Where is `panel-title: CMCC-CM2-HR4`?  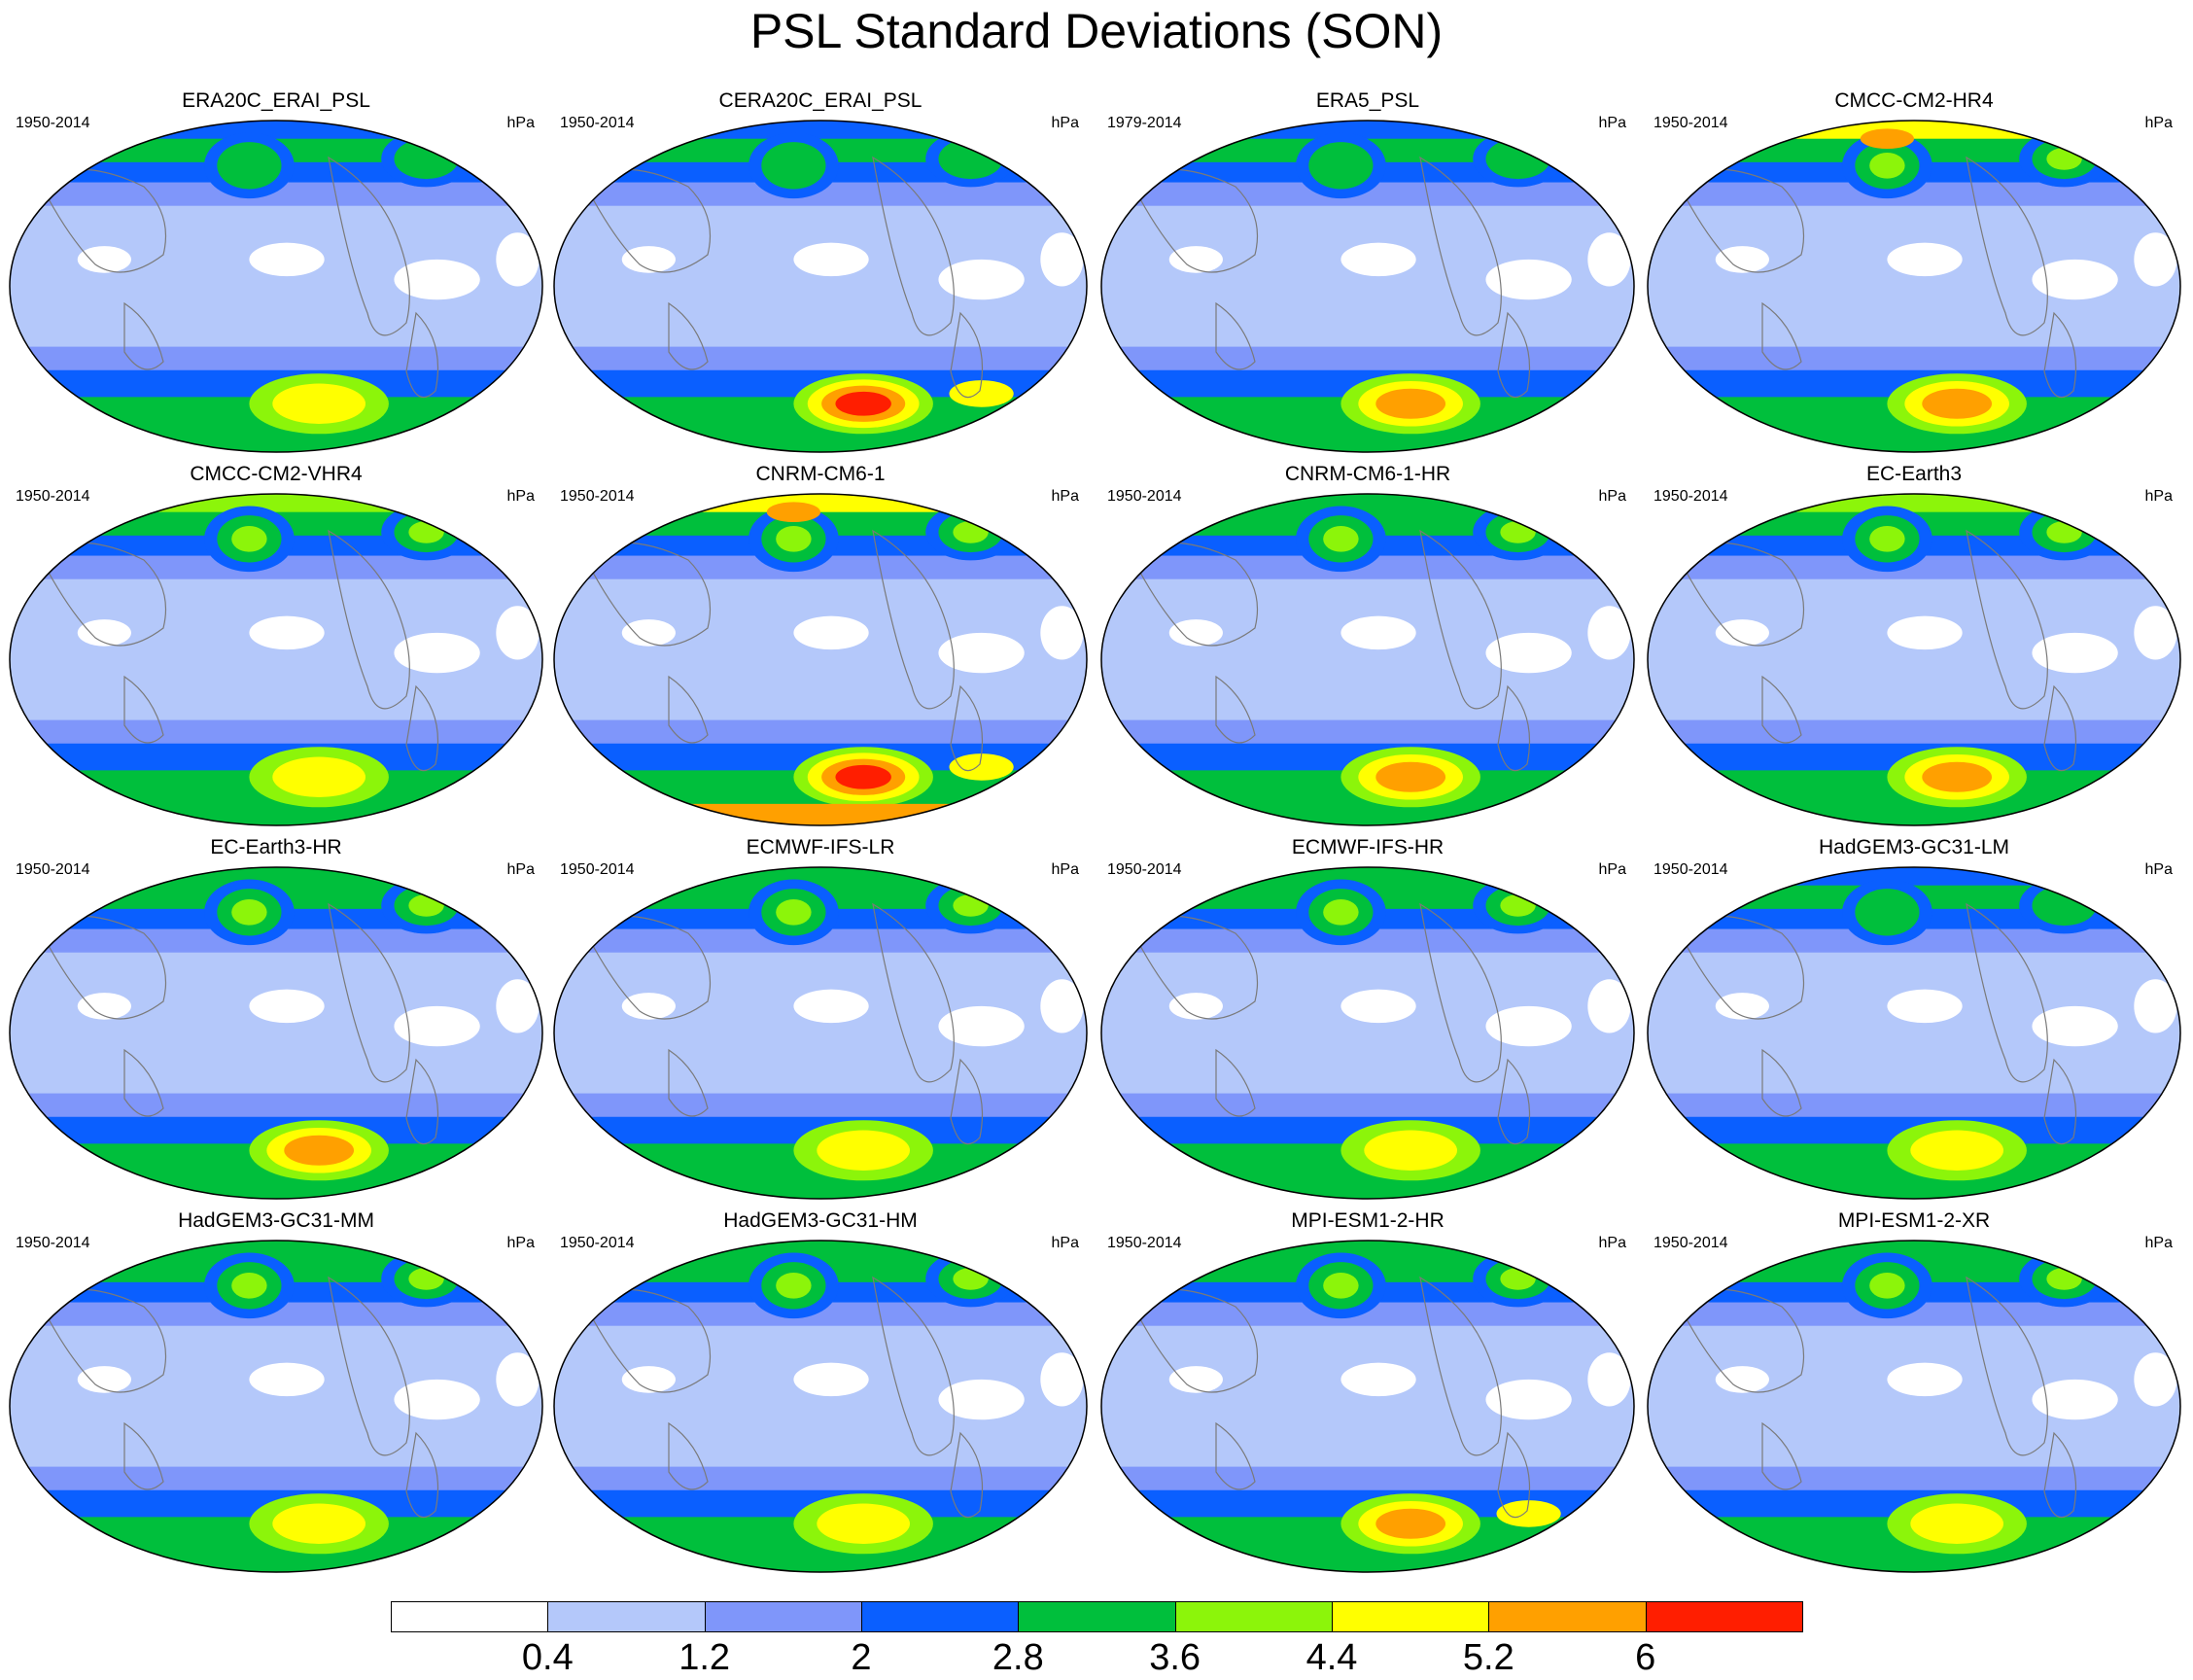 panel-title: CMCC-CM2-HR4 is located at coordinates (1914, 100).